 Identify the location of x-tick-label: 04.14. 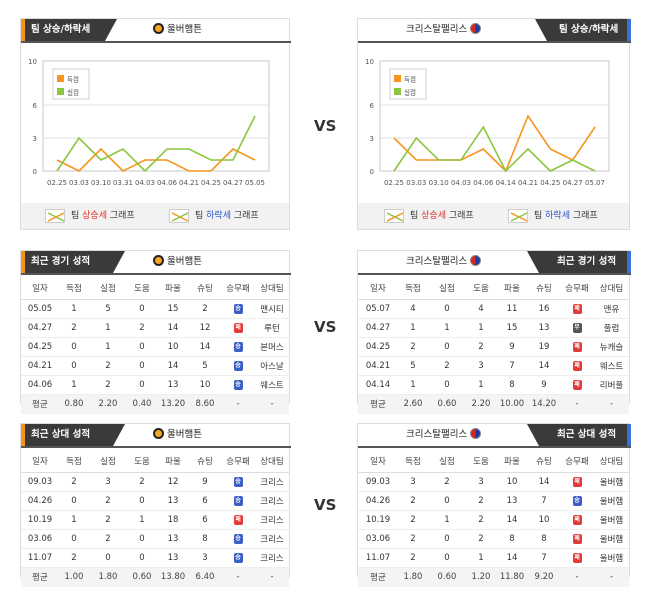
(506, 183).